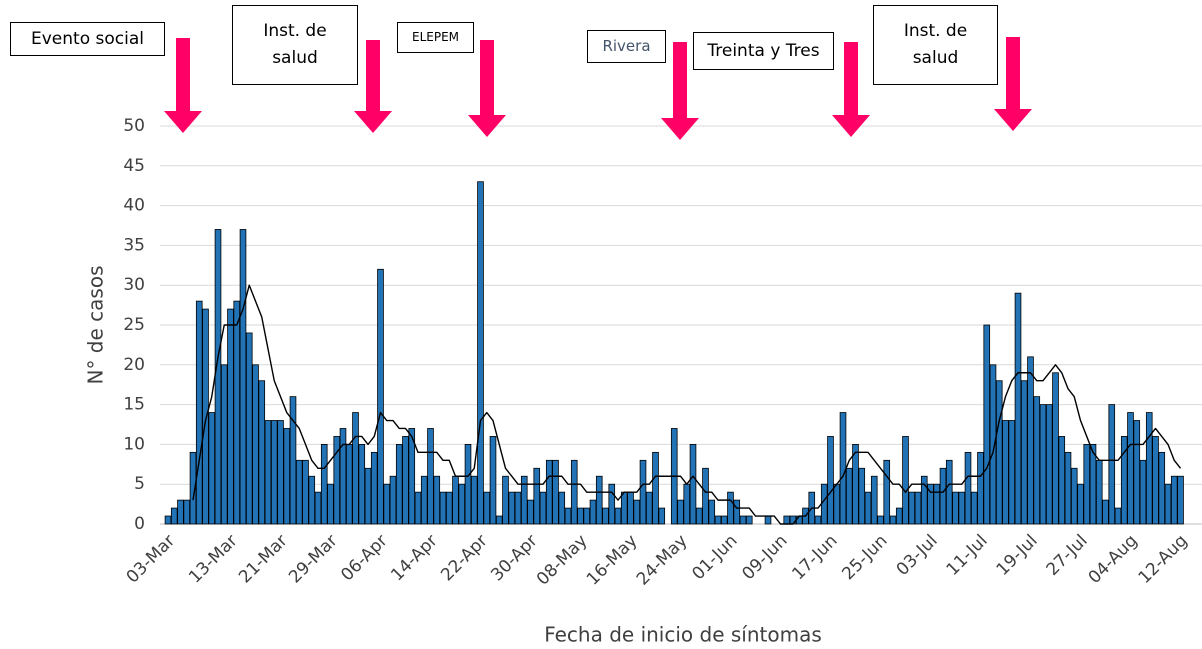  What do you see at coordinates (134, 285) in the screenshot?
I see `y-tick-label: 30` at bounding box center [134, 285].